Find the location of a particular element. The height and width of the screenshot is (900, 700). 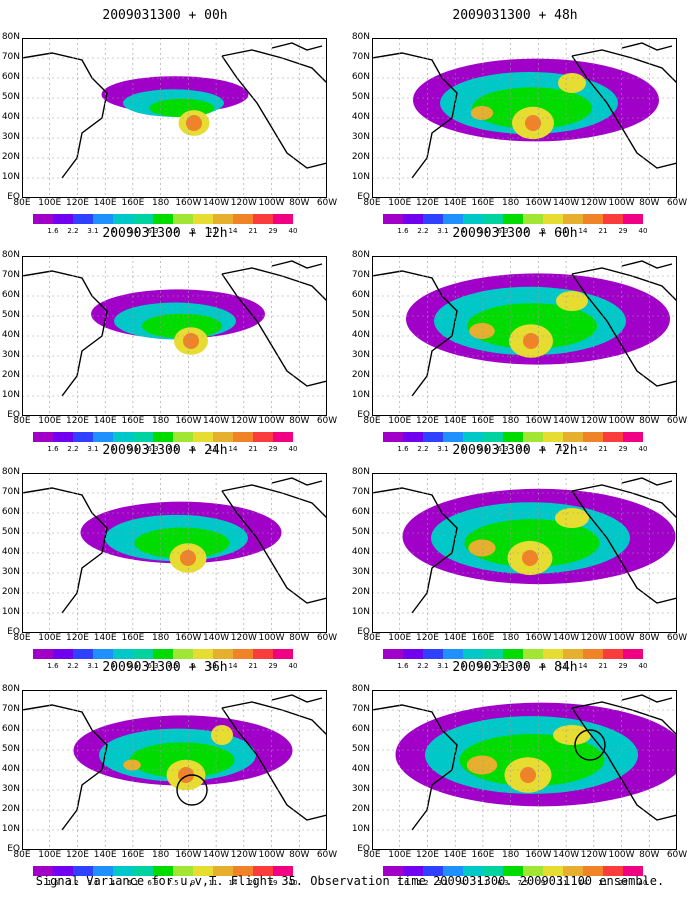

lon-label: 60W is located at coordinates (327, 638).